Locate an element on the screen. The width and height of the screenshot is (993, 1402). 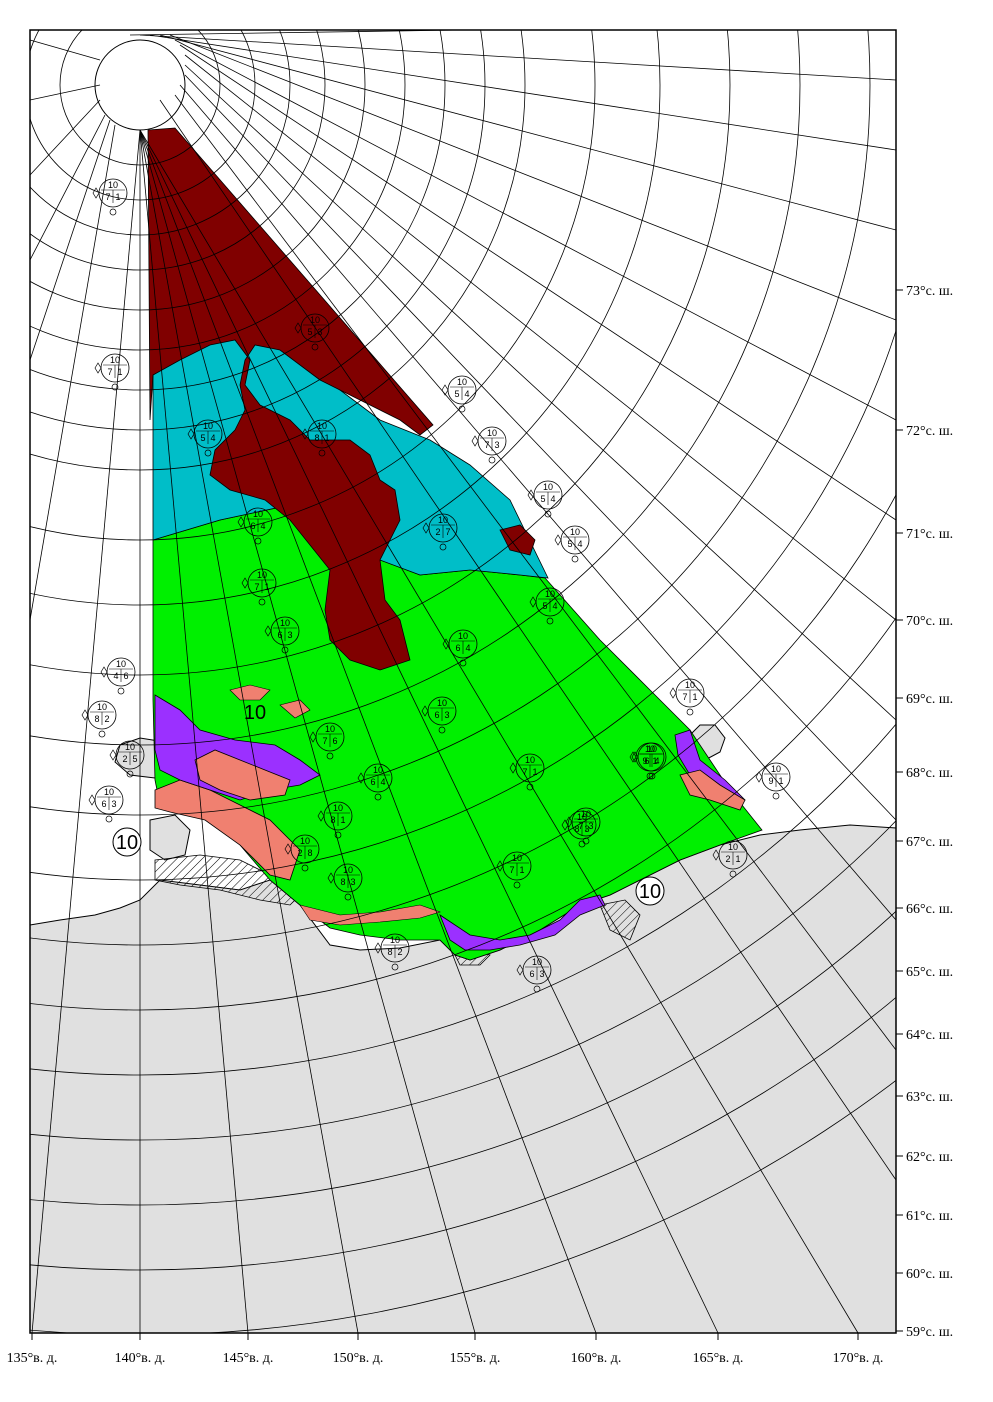
egg-code-symbol: 10 7 1 is located at coordinates (514, 870).